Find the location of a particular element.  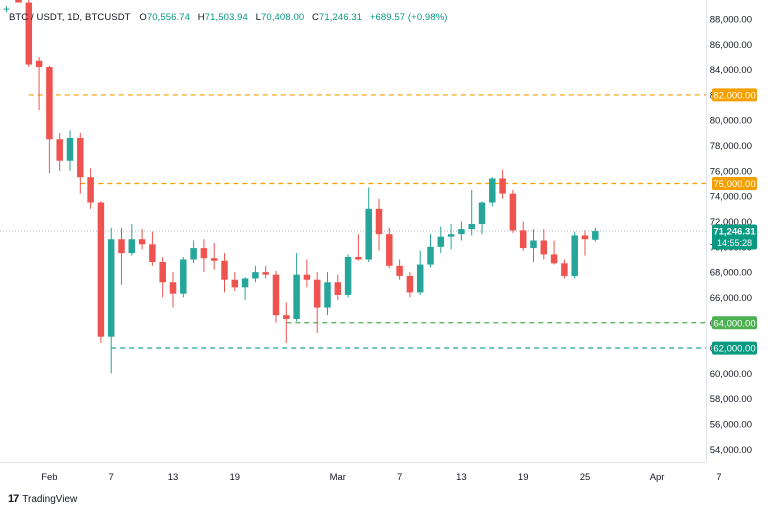

x-tick-label: 13 is located at coordinates (461, 477).